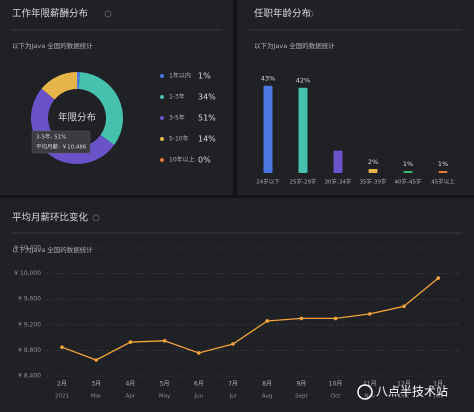 This screenshot has height=412, width=474. What do you see at coordinates (204, 160) in the screenshot?
I see `legend-value: 0%` at bounding box center [204, 160].